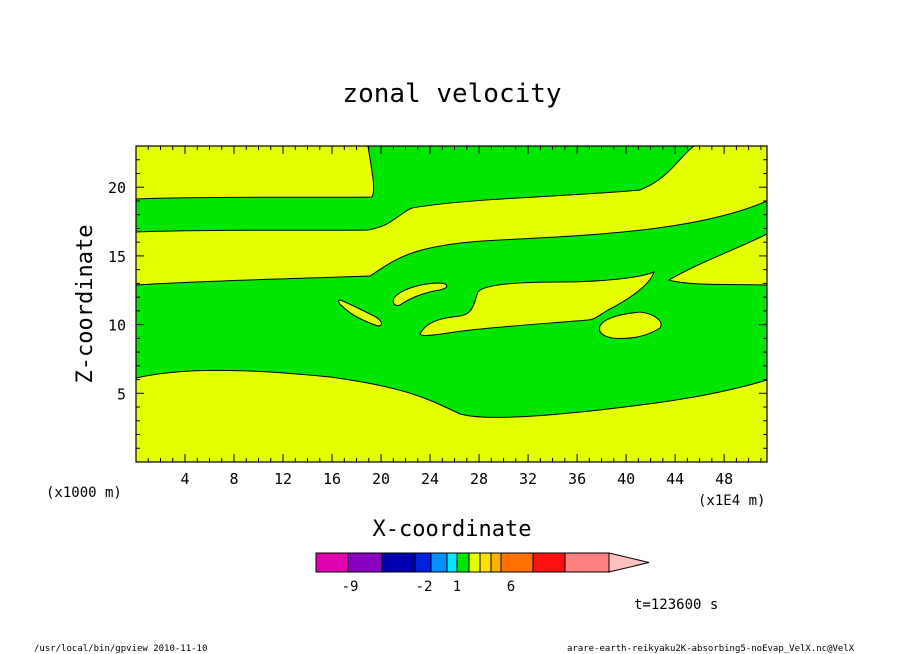  What do you see at coordinates (117, 291) in the screenshot?
I see `y-tick-labels: 5 10 15 20` at bounding box center [117, 291].